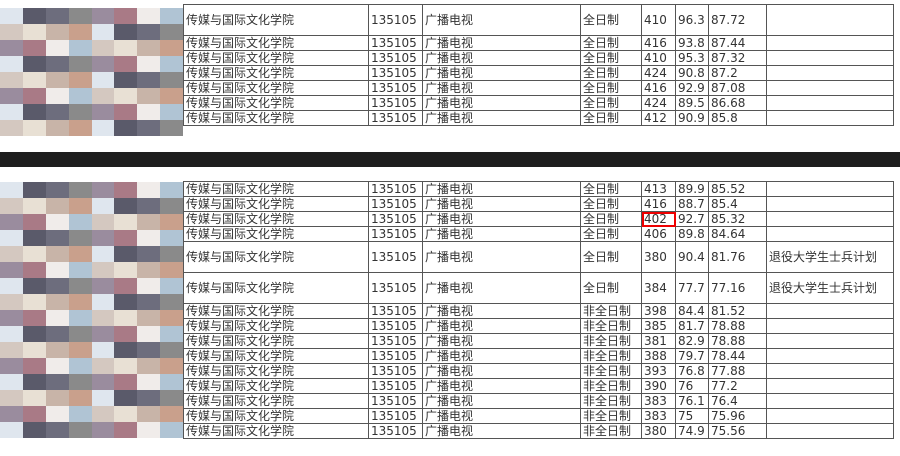 The height and width of the screenshot is (456, 900). What do you see at coordinates (692, 416) in the screenshot?
I see `cell-score2: 75` at bounding box center [692, 416].